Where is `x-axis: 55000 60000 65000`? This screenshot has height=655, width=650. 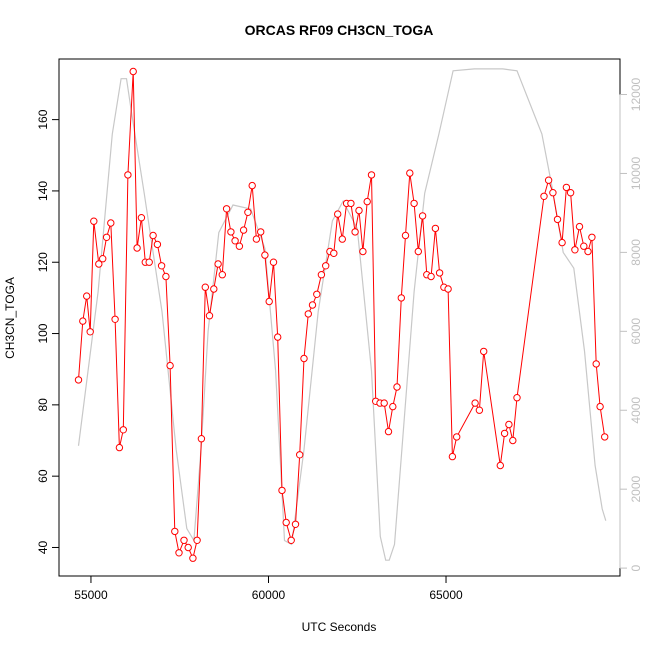
x-axis: 55000 60000 65000 is located at coordinates (268, 588).